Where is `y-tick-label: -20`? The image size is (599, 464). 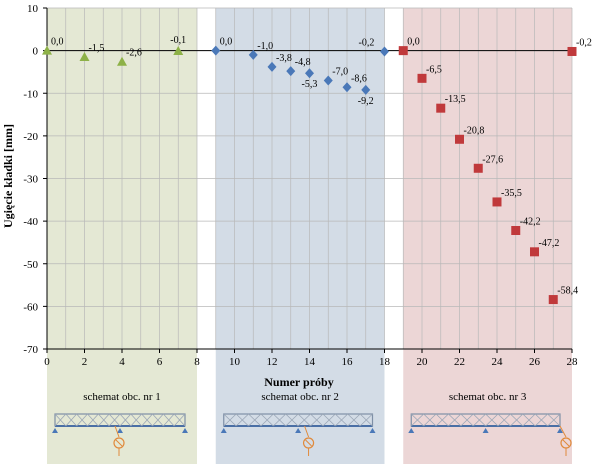
y-tick-label: -20 is located at coordinates (30, 137).